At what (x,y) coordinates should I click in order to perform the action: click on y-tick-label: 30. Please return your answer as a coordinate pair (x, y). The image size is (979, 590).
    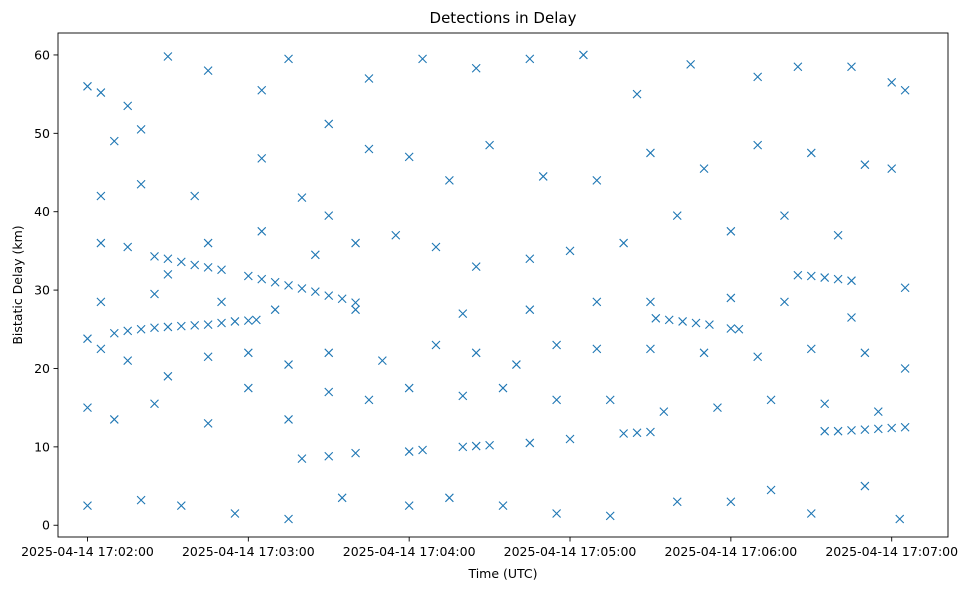
    Looking at the image, I should click on (42, 290).